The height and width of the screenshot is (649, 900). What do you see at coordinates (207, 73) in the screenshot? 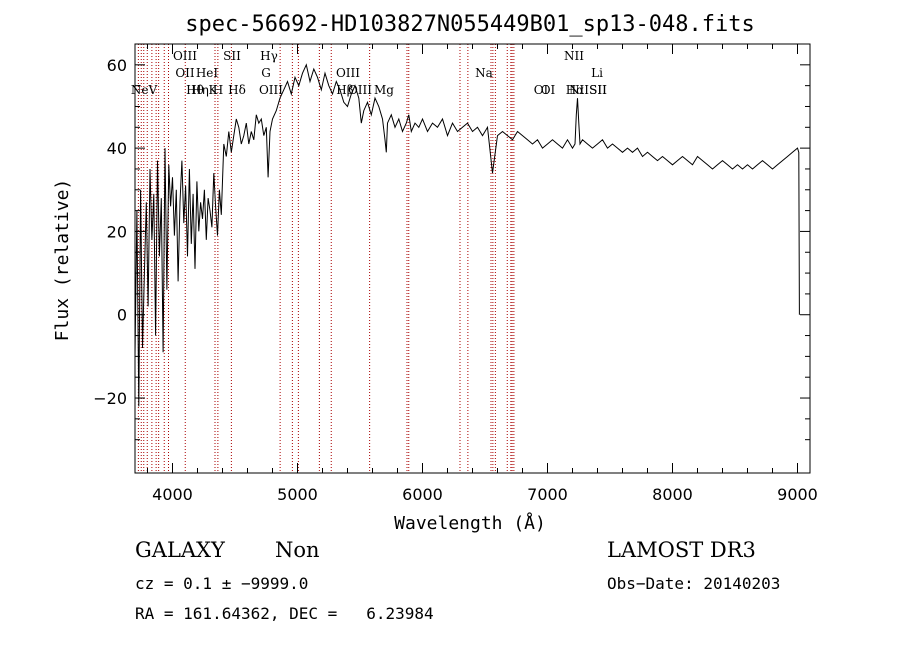
I see `emission-line-label: HeI` at bounding box center [207, 73].